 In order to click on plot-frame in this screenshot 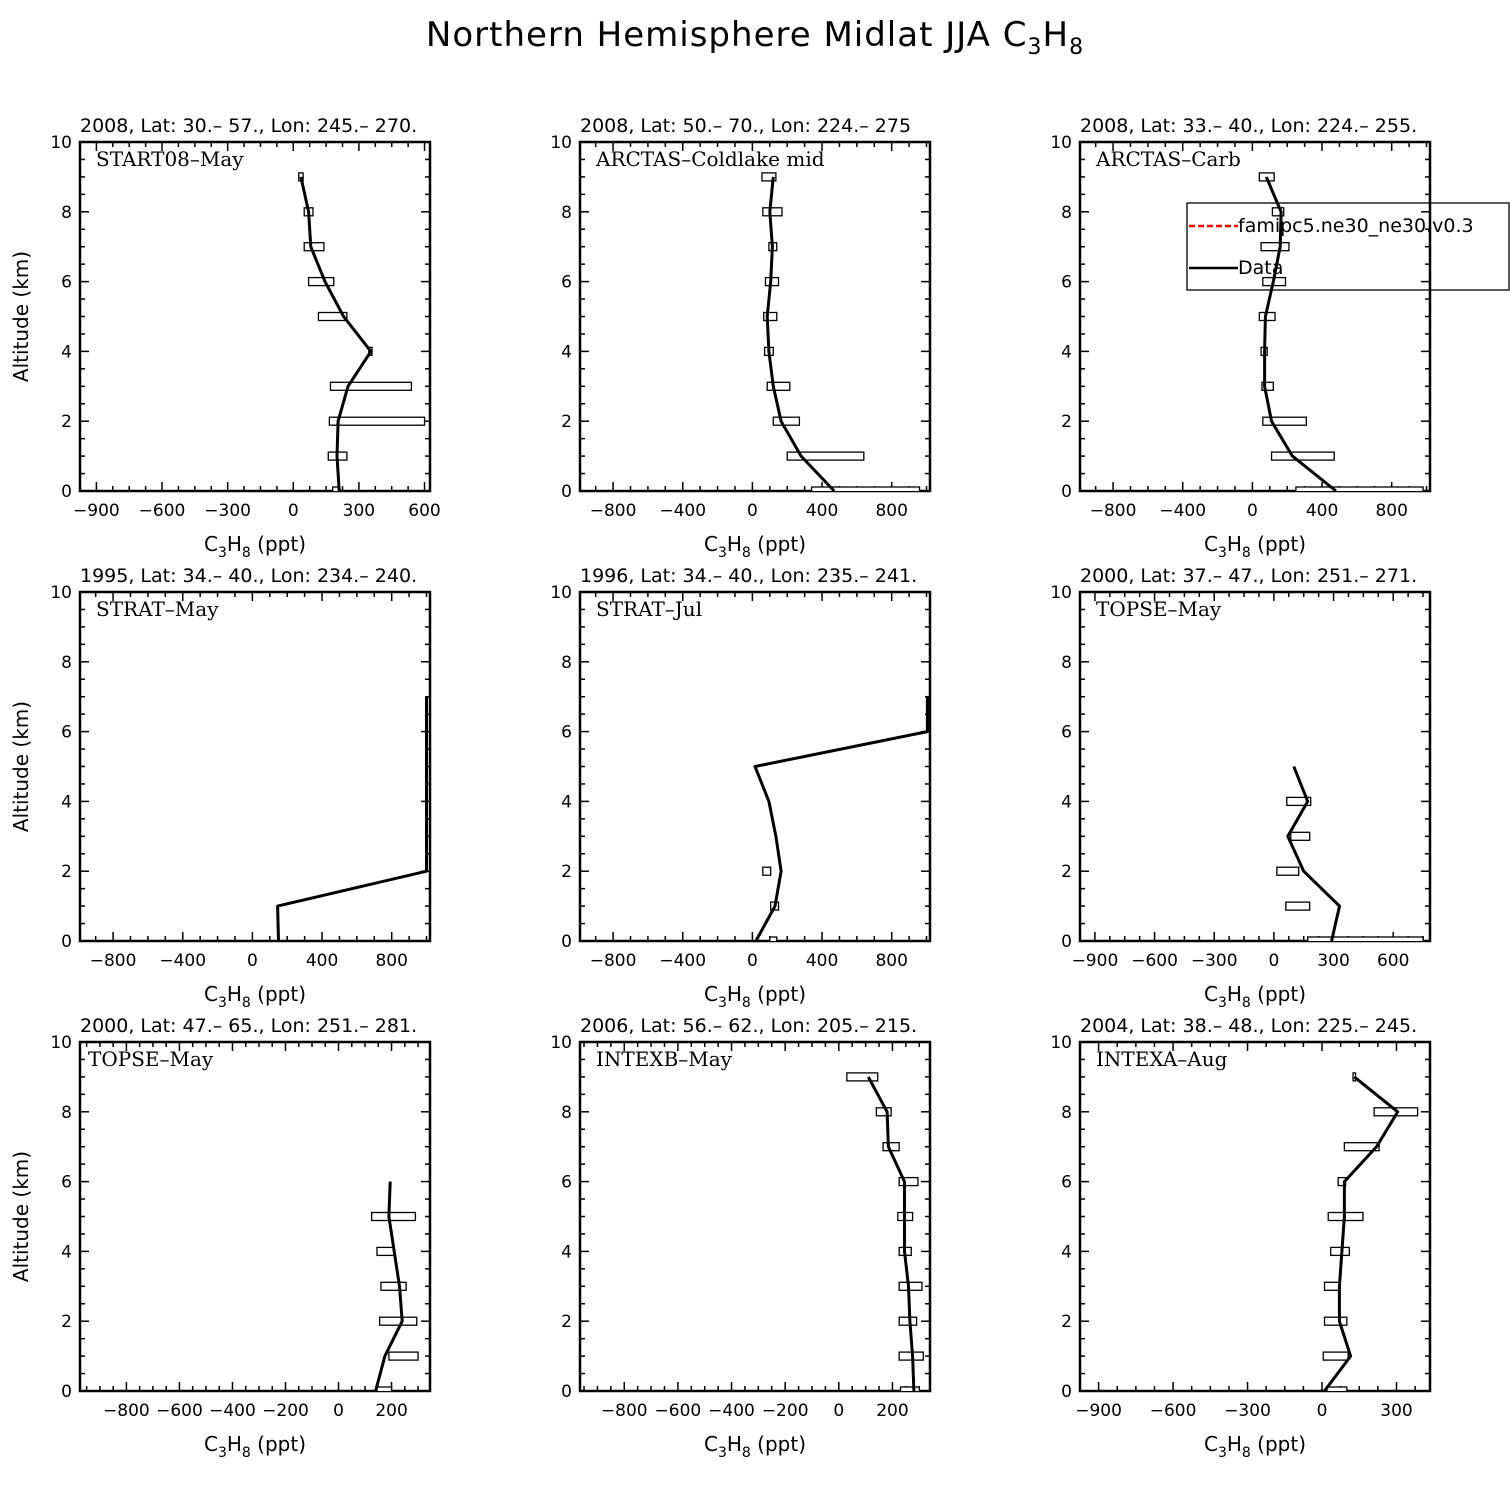, I will do `click(1255, 766)`.